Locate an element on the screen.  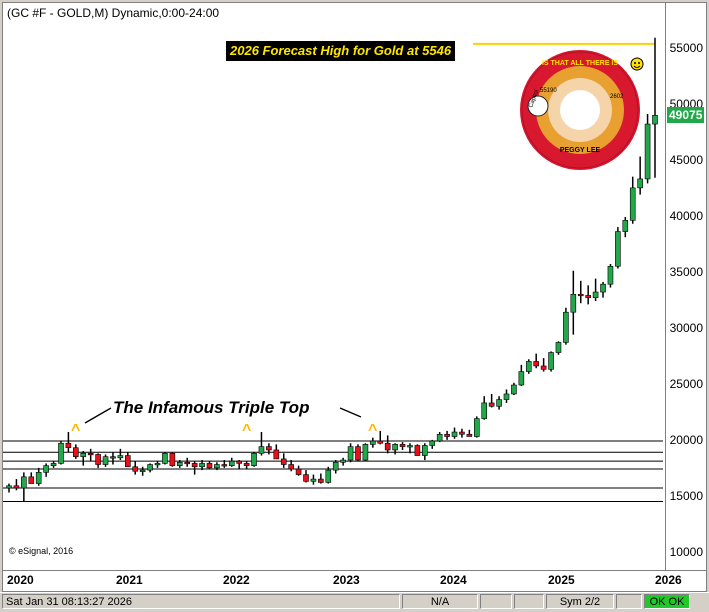
status-ok: OK OK is located at coordinates (667, 601).